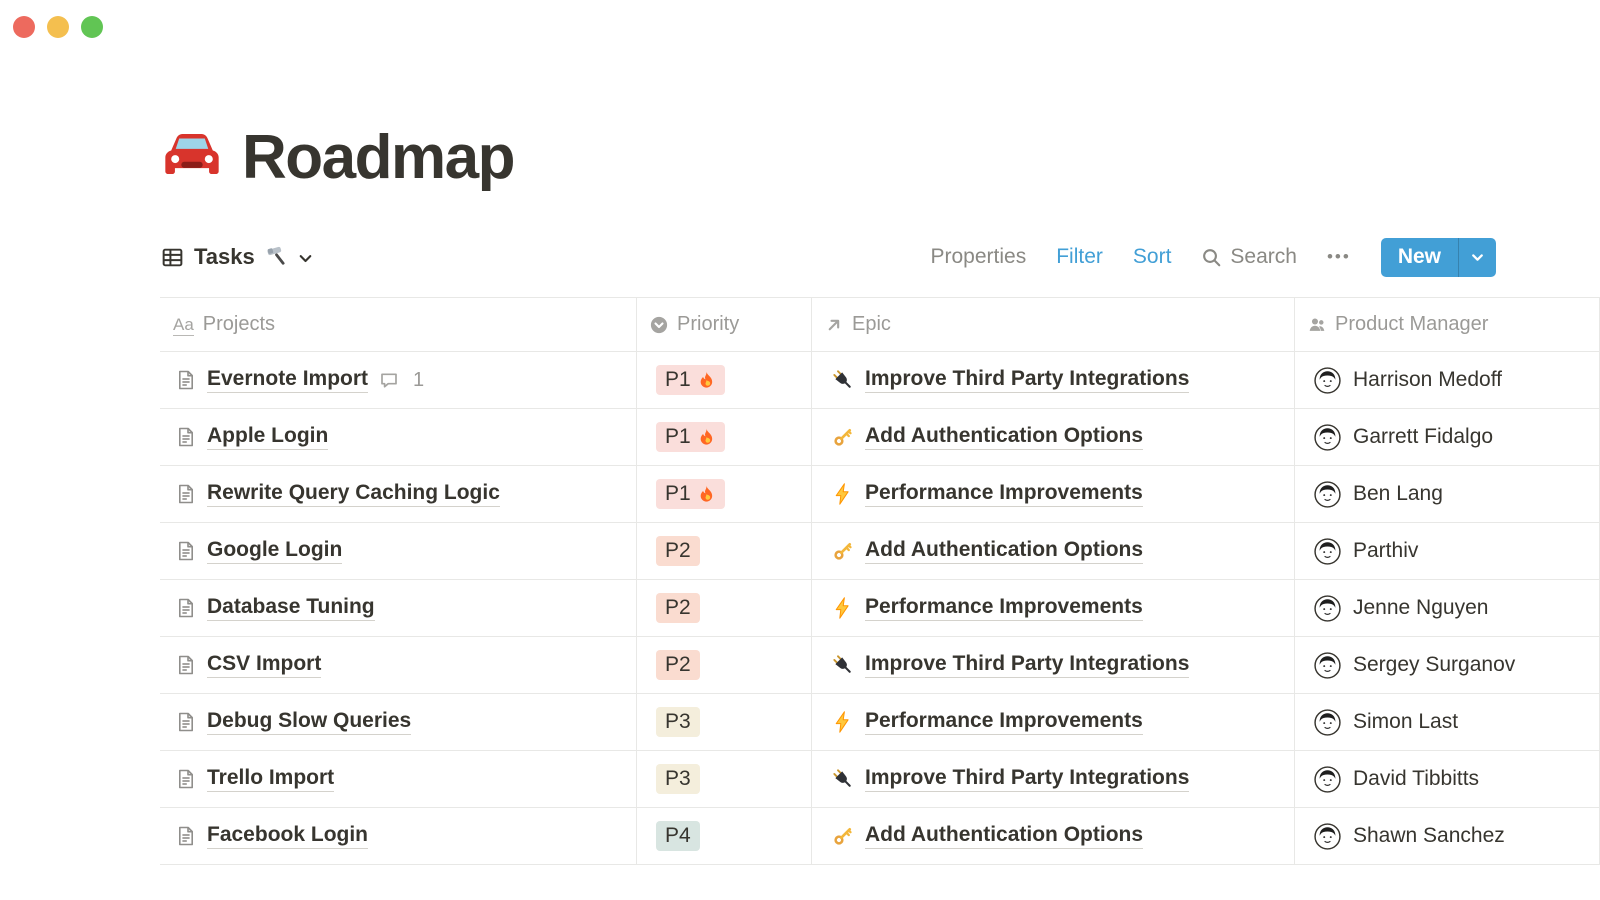  I want to click on column-header-product-manager: Product Manager, so click(1447, 324).